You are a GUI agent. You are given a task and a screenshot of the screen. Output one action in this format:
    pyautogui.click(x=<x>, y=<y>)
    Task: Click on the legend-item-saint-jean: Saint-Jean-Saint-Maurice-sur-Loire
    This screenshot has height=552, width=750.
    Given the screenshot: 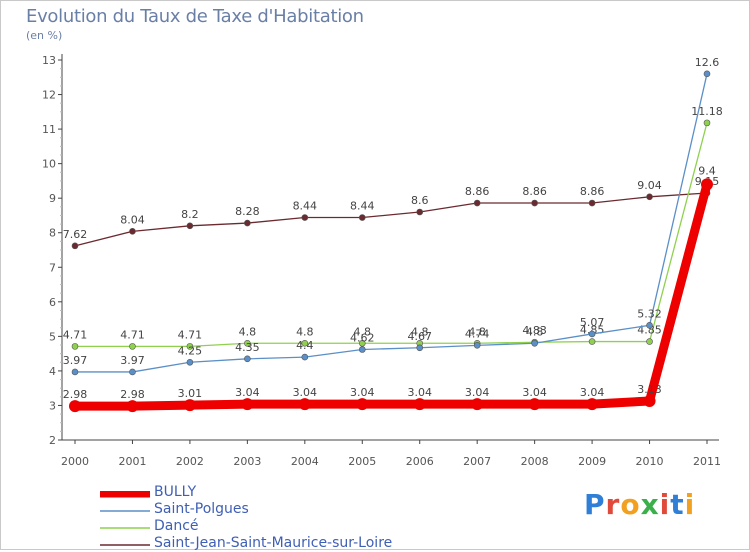 What is the action you would take?
    pyautogui.click(x=260, y=543)
    